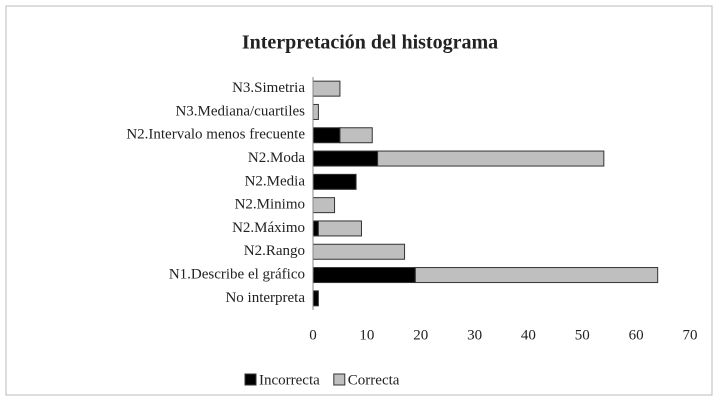 The image size is (718, 401). Describe the element at coordinates (274, 251) in the screenshot. I see `y-tick-label: N2.Rango` at that location.